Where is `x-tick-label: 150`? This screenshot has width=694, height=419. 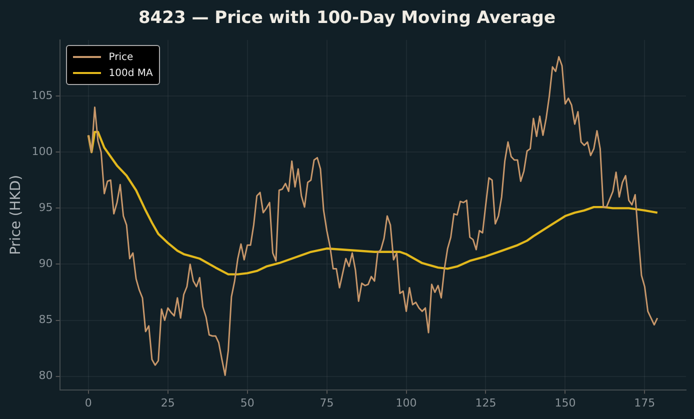 x-tick-label: 150 is located at coordinates (565, 403).